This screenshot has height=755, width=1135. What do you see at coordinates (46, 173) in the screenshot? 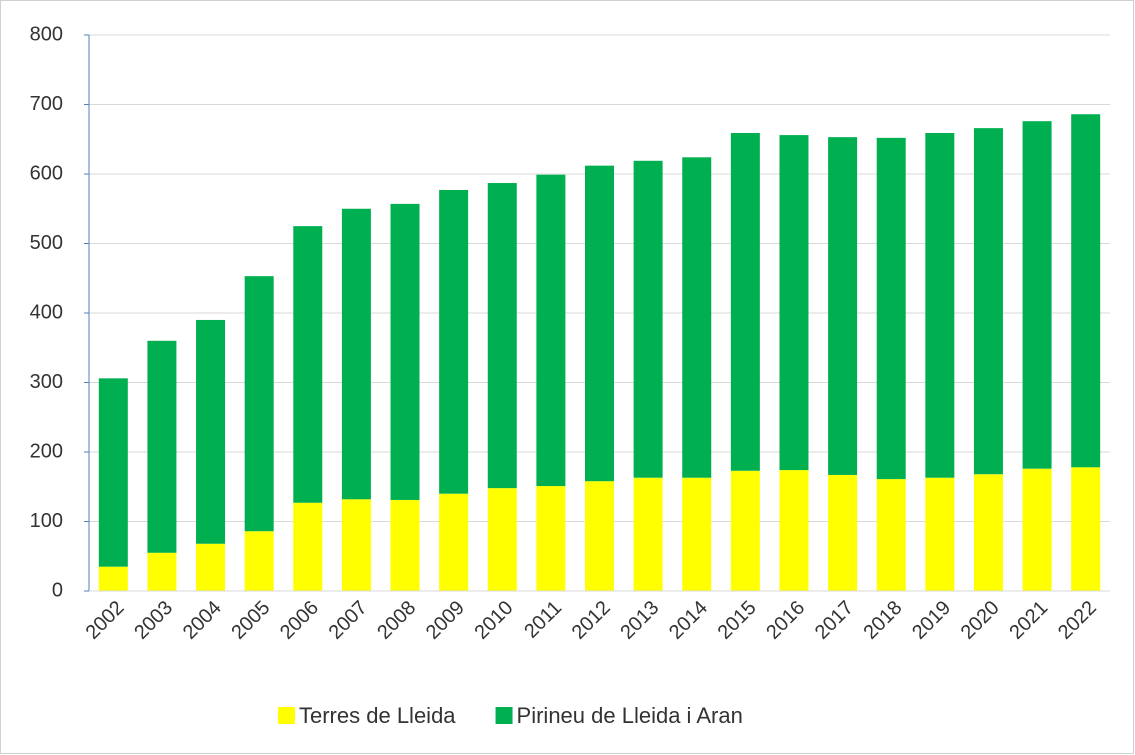
I see `y-tick-label: 600` at bounding box center [46, 173].